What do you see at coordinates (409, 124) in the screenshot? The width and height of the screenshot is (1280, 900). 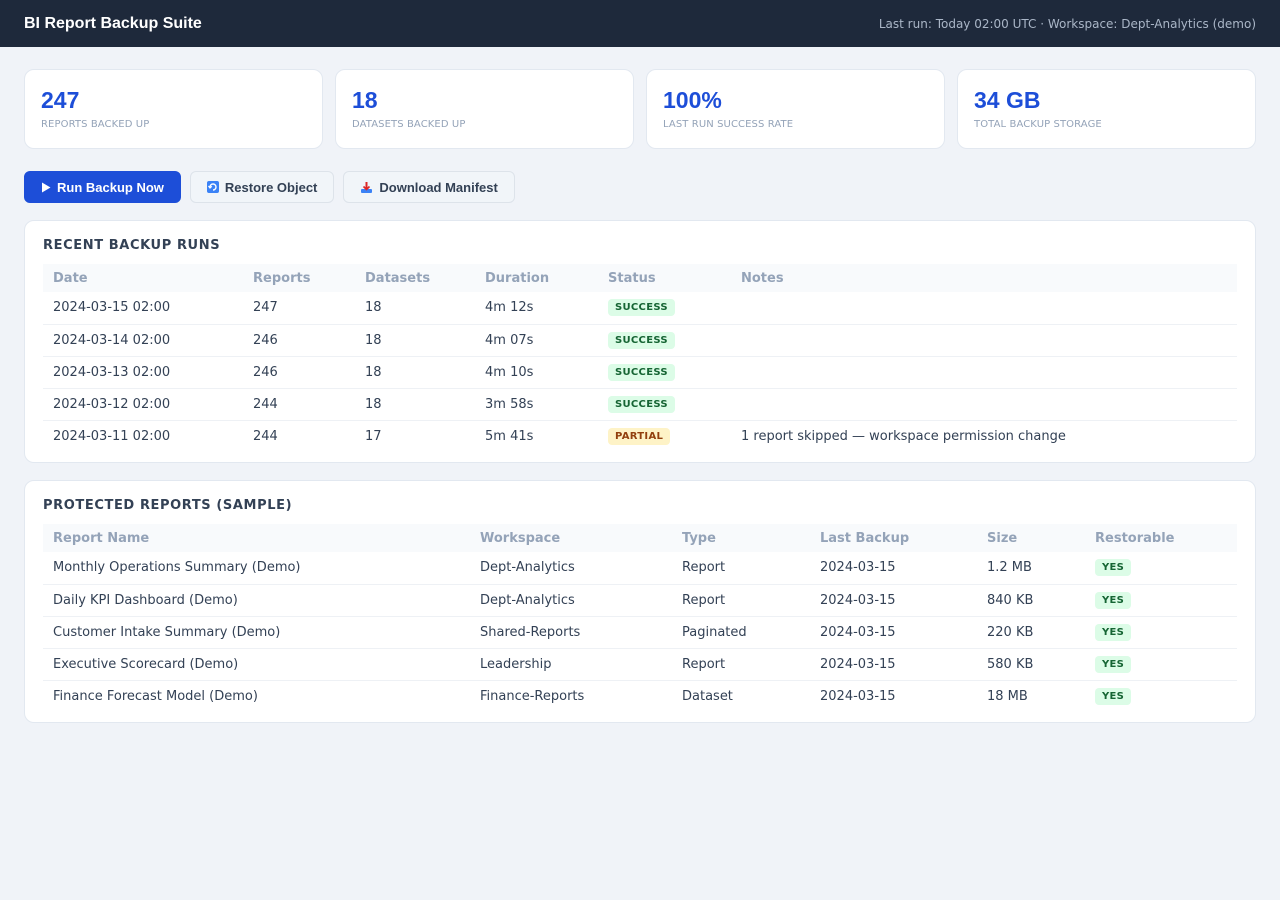 I see `stat-label: Datasets backed up` at bounding box center [409, 124].